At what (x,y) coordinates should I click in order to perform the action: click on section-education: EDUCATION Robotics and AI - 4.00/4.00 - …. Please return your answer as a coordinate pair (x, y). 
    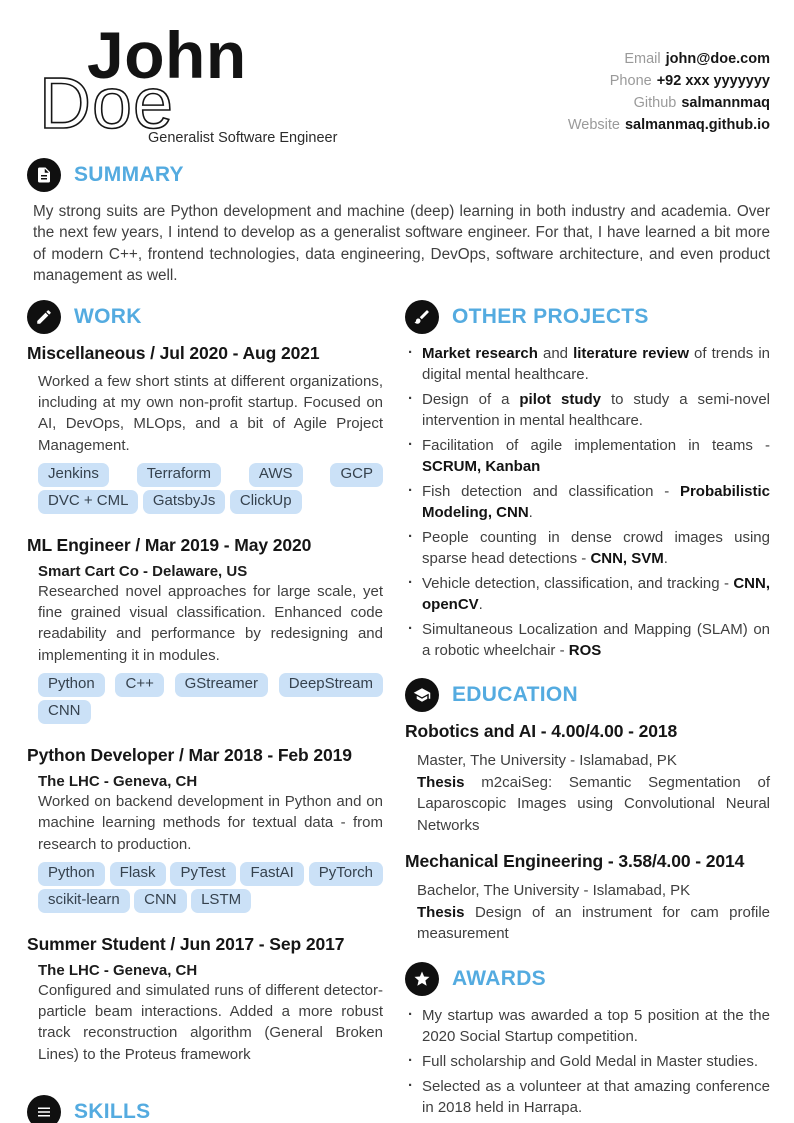
    Looking at the image, I should click on (587, 811).